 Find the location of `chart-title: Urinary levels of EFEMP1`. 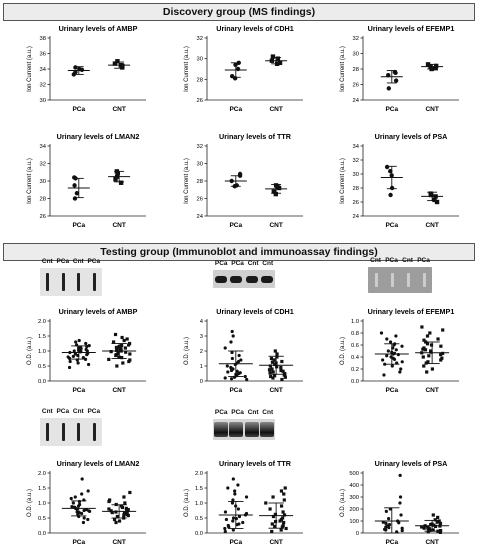

chart-title: Urinary levels of EFEMP1 is located at coordinates (411, 28).